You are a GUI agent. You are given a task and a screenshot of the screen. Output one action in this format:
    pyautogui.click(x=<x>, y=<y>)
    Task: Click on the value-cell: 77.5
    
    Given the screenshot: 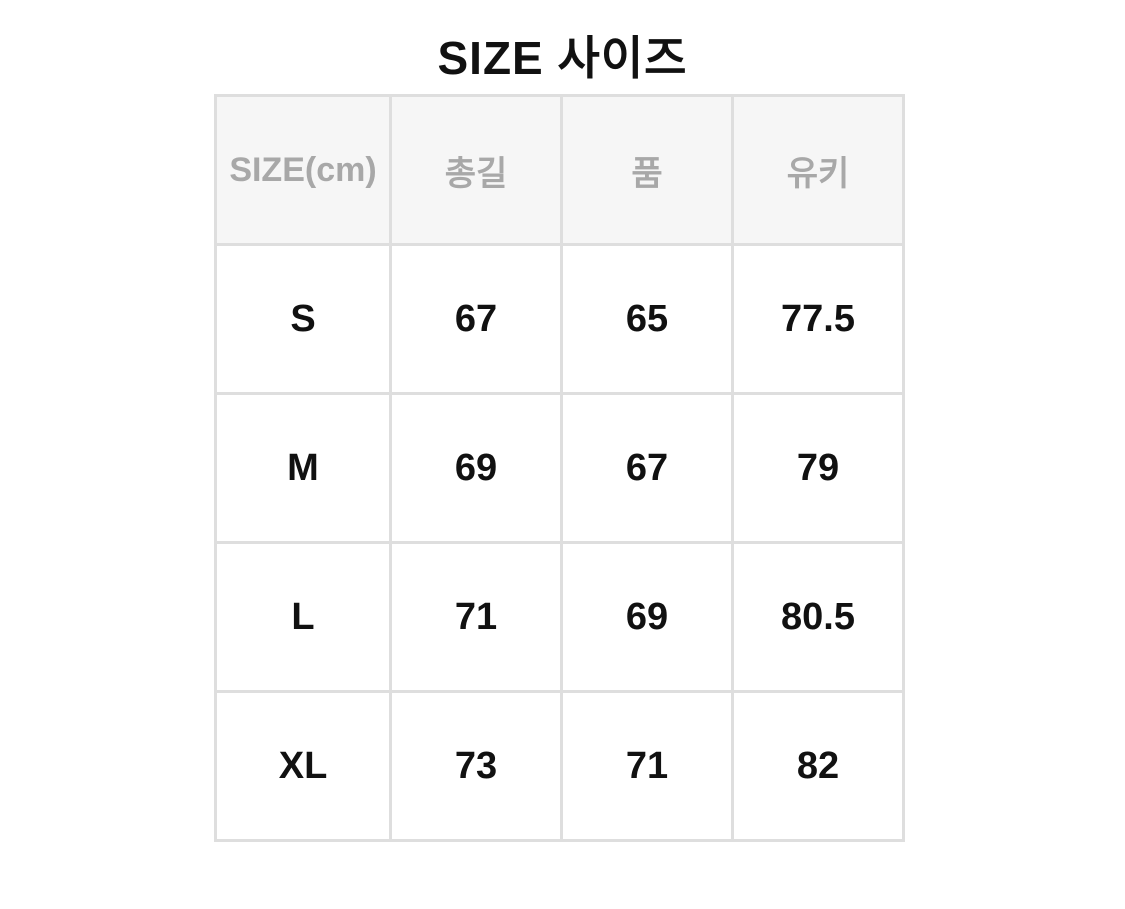 What is the action you would take?
    pyautogui.click(x=818, y=319)
    